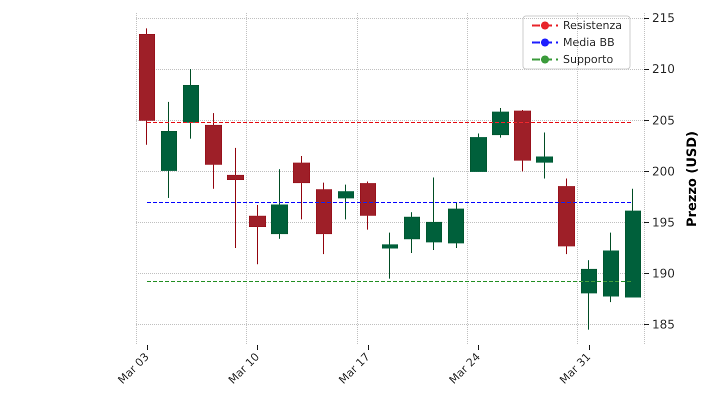 This screenshot has width=720, height=405. I want to click on x-tick-label: Mar 17, so click(354, 368).